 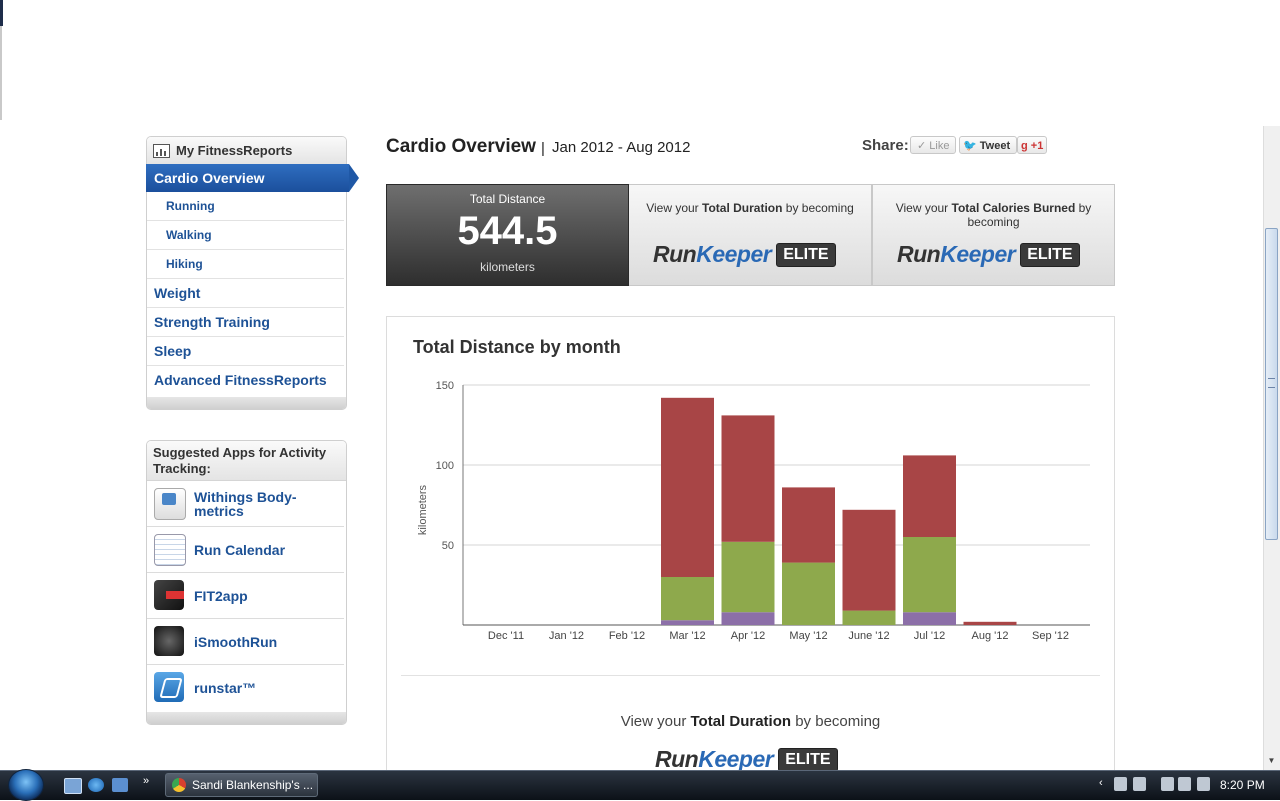 I want to click on app-label: FIT2app, so click(x=221, y=595).